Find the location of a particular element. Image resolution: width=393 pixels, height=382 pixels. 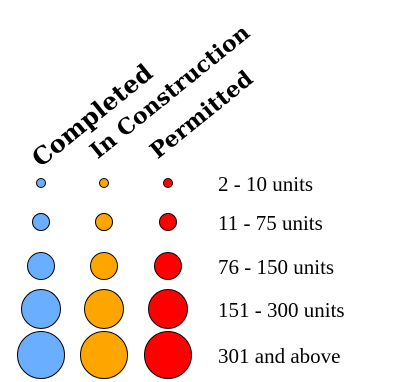

legend-row-label: 11 - 75 units is located at coordinates (270, 223).